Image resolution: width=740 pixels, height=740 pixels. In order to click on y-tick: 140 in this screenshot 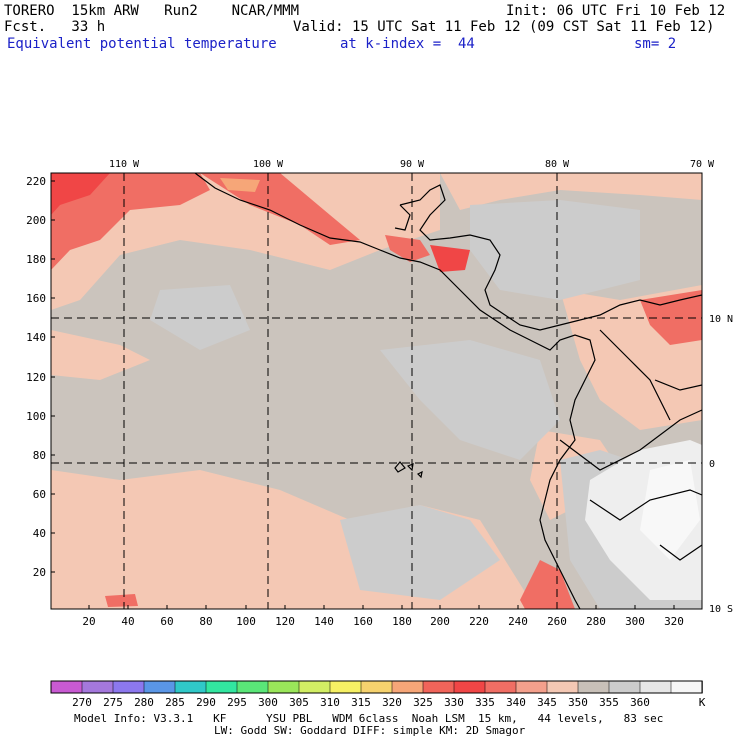, I will do `click(36, 337)`.